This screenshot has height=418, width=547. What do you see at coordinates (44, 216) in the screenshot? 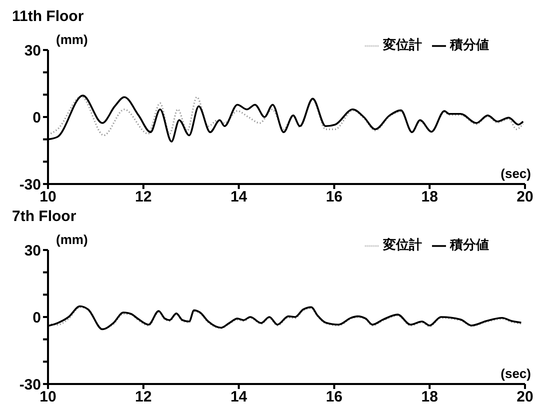
I see `chart-title: 7th Floor` at bounding box center [44, 216].